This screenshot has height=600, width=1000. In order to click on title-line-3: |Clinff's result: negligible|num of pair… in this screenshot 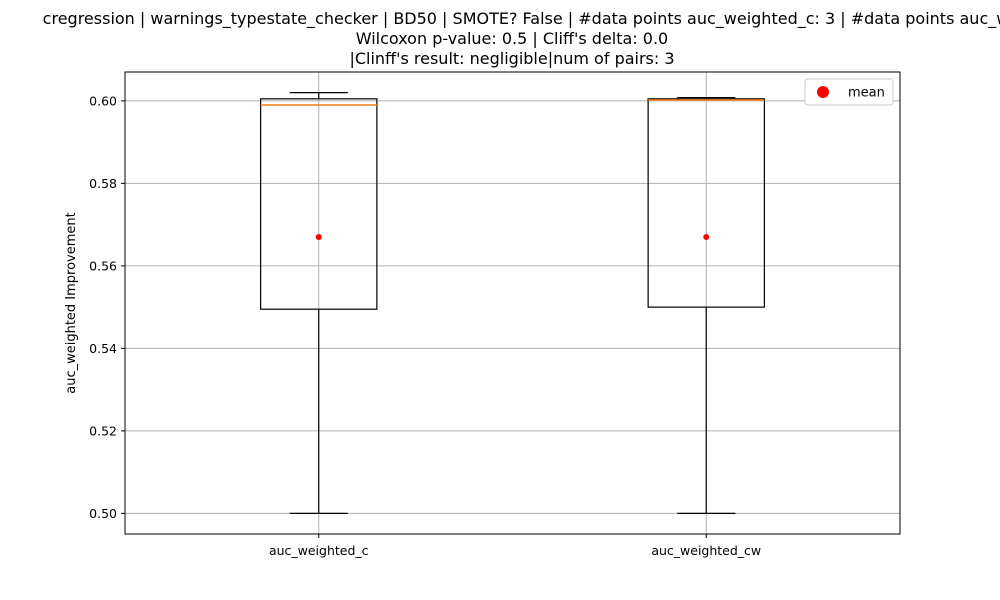, I will do `click(511, 58)`.